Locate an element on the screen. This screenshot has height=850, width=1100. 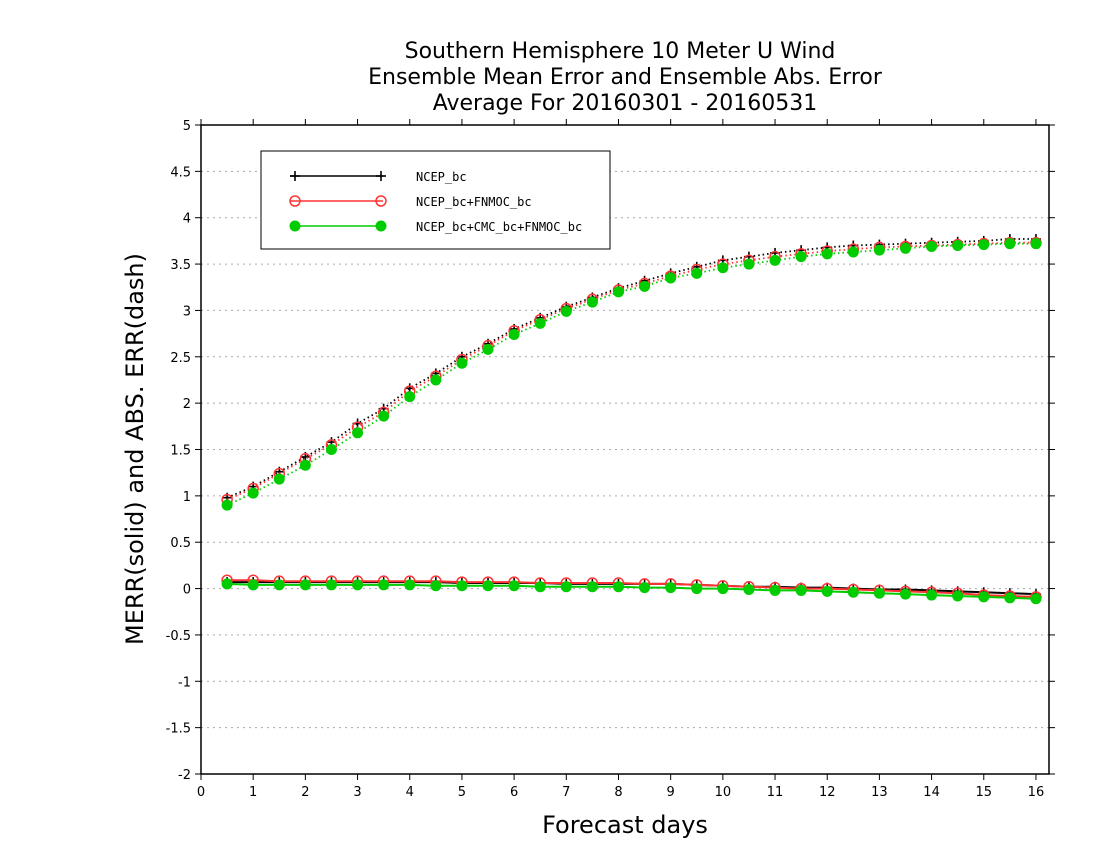
y-tick-label: 2 is located at coordinates (187, 404).